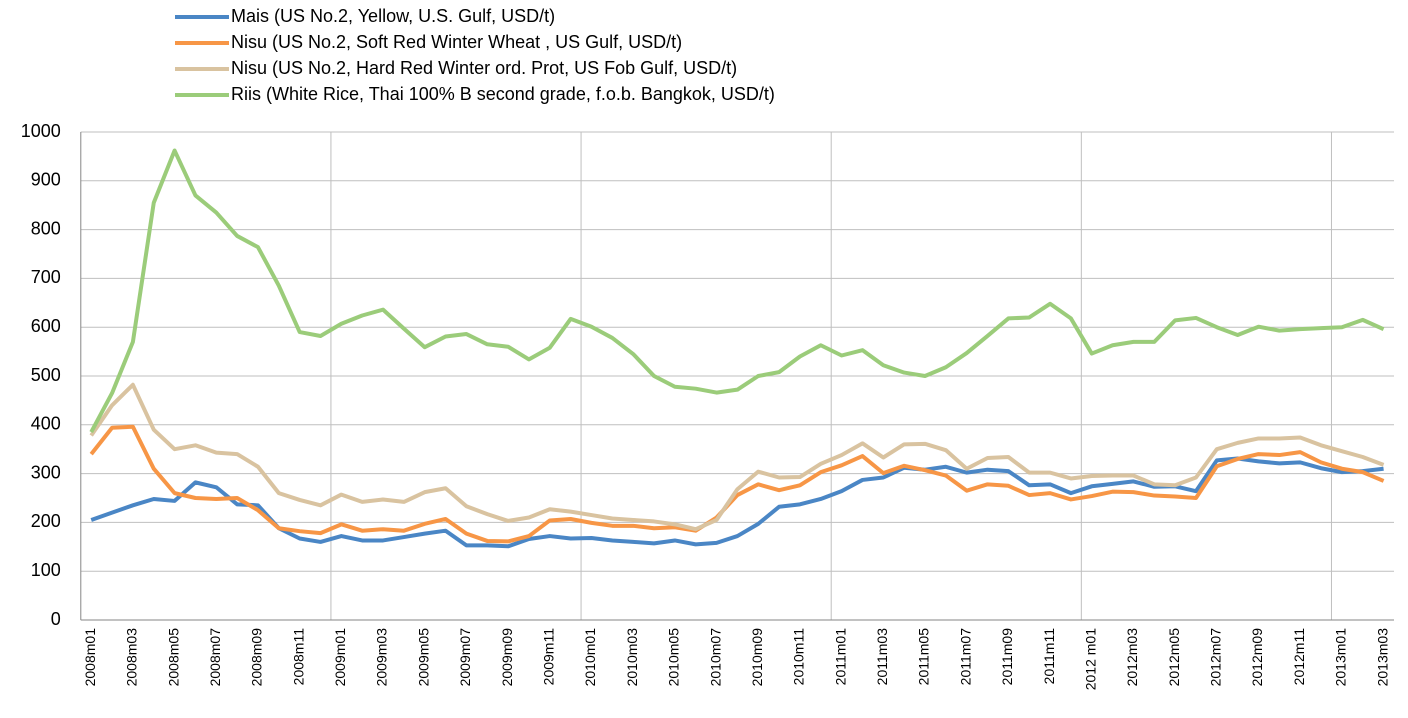  What do you see at coordinates (1299, 657) in the screenshot?
I see `x-tick-label: 2012m11` at bounding box center [1299, 657].